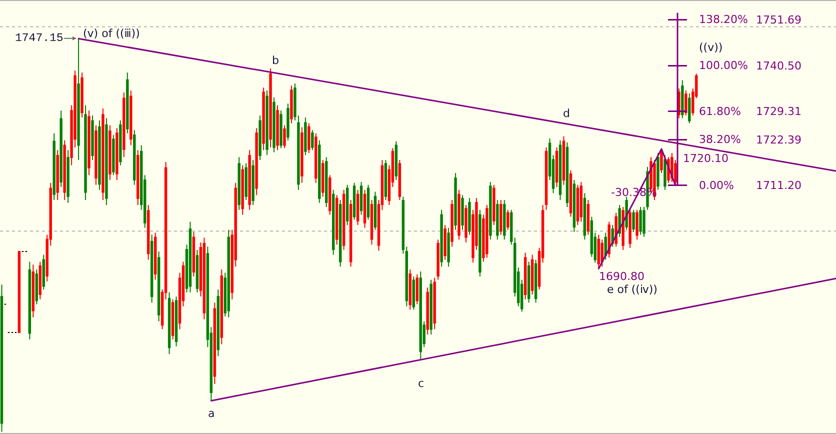 Image resolution: width=836 pixels, height=434 pixels. What do you see at coordinates (566, 113) in the screenshot?
I see `annotation: d` at bounding box center [566, 113].